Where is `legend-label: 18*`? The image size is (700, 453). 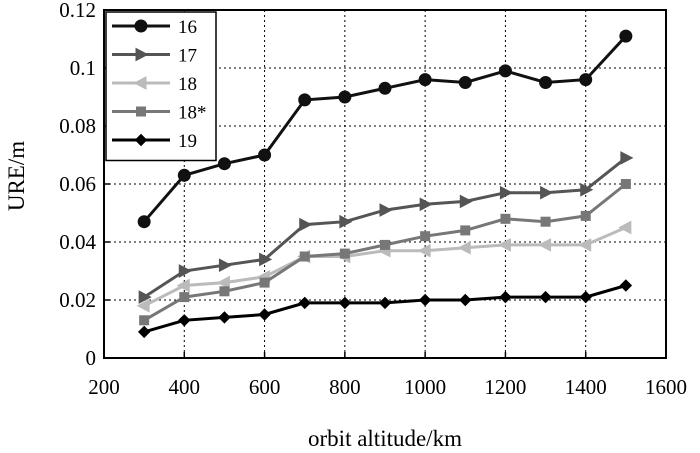 legend-label: 18* is located at coordinates (192, 113).